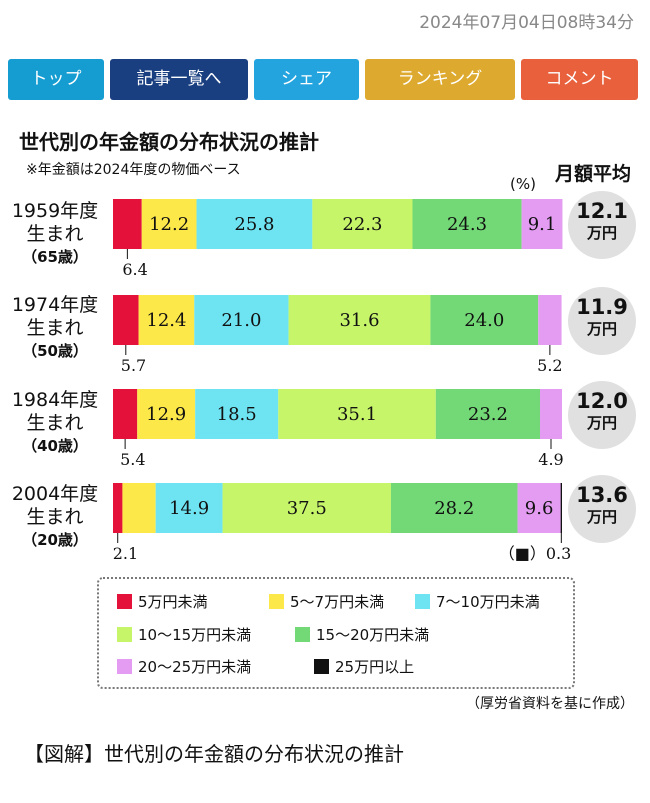 The image size is (650, 803). I want to click on chart-title: 世代別の年金額の分布状況の推計, so click(169, 142).